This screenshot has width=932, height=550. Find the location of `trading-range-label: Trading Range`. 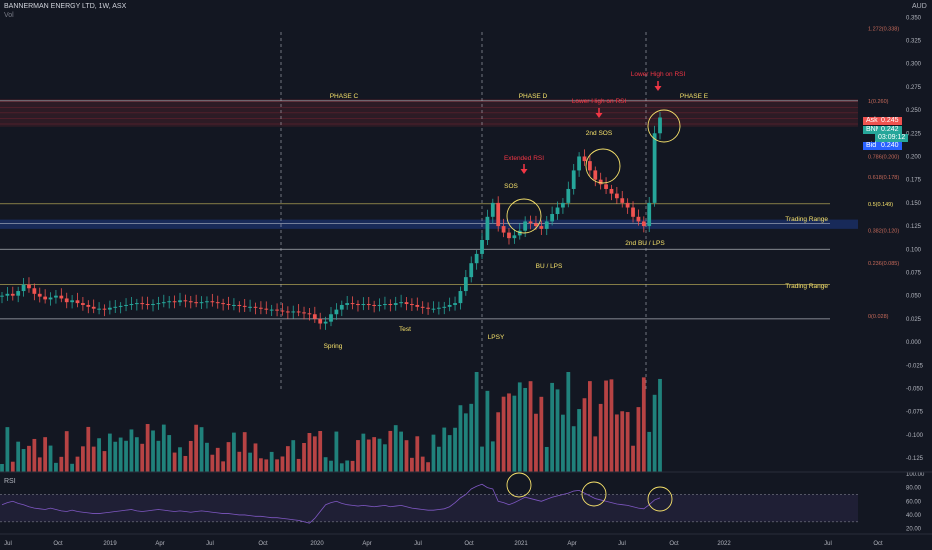

trading-range-label: Trading Range is located at coordinates (806, 219).